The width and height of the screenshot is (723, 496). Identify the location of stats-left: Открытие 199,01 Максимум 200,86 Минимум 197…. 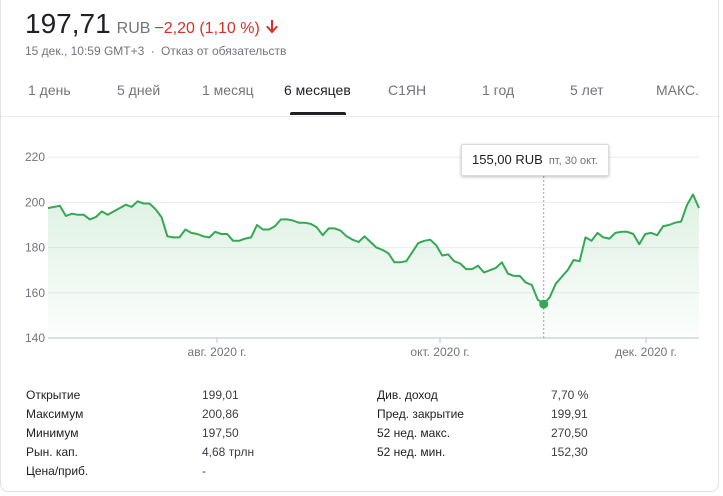
(186, 433).